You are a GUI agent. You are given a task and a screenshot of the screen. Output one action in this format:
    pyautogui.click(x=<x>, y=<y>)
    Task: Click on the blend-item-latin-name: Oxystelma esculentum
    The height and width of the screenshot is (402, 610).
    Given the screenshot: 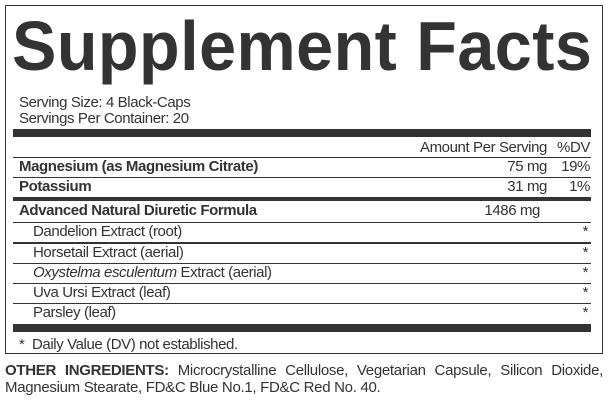 What is the action you would take?
    pyautogui.click(x=105, y=272)
    